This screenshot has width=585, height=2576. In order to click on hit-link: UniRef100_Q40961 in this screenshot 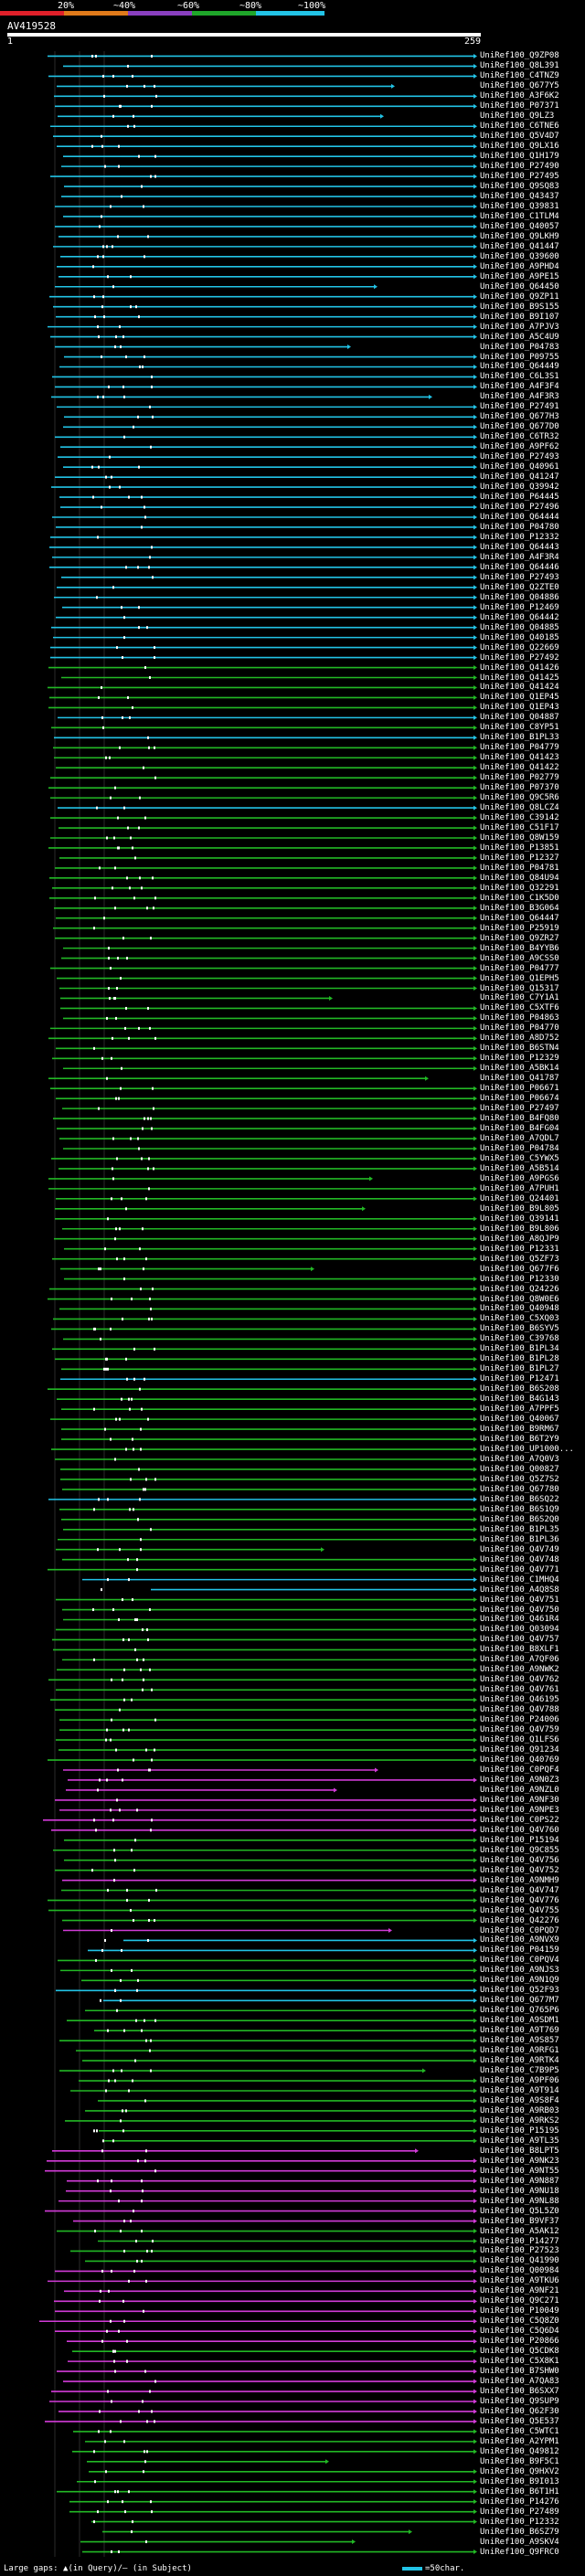, I will do `click(519, 467)`.